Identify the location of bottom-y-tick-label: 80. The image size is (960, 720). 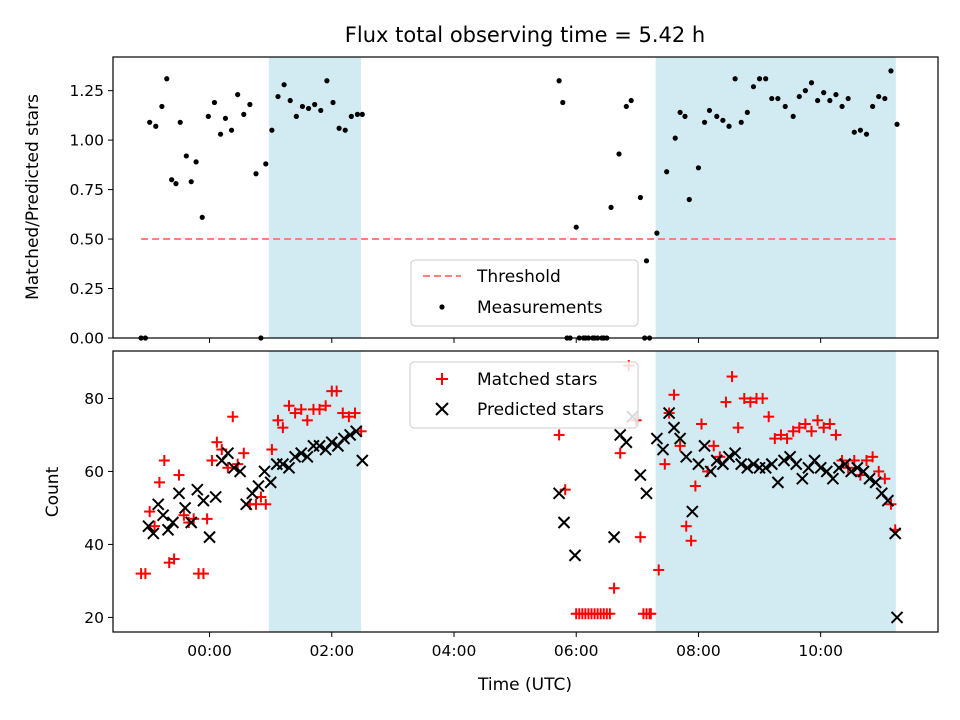
(94, 399).